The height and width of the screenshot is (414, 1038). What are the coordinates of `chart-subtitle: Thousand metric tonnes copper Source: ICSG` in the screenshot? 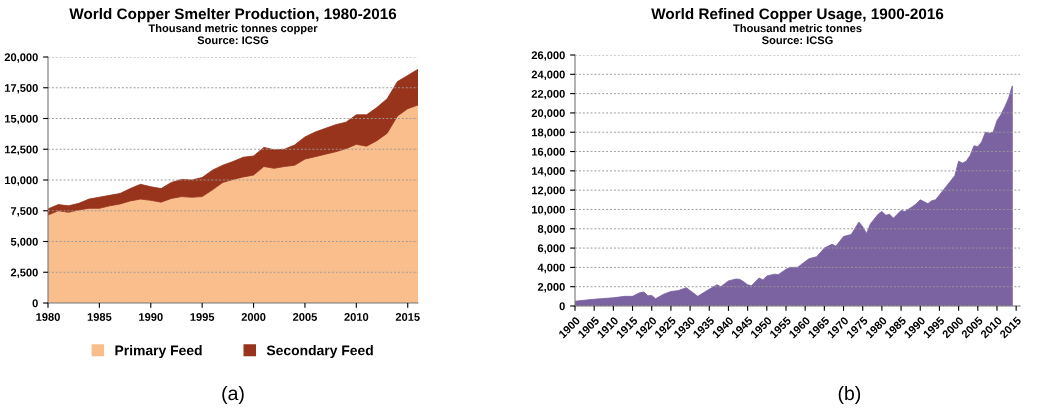 It's located at (233, 34).